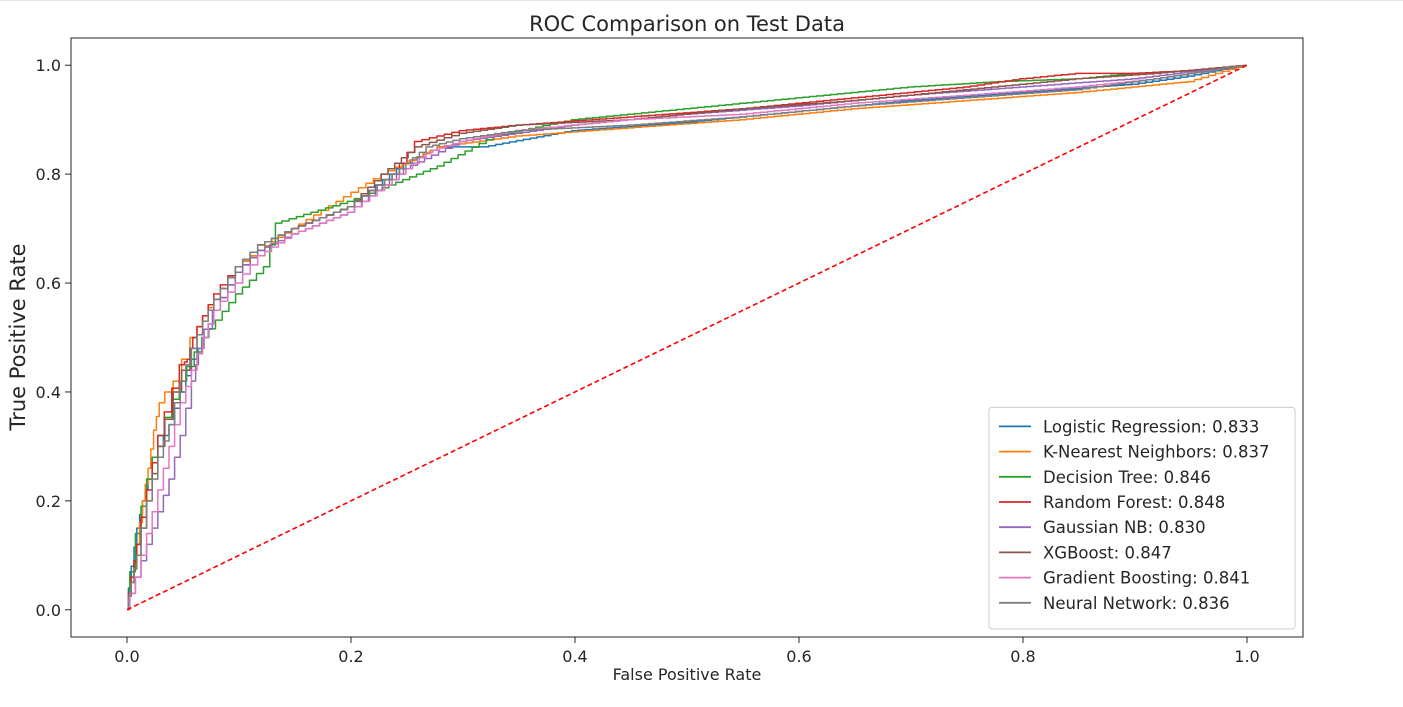  Describe the element at coordinates (48, 610) in the screenshot. I see `y-tick-label: 0.0` at that location.